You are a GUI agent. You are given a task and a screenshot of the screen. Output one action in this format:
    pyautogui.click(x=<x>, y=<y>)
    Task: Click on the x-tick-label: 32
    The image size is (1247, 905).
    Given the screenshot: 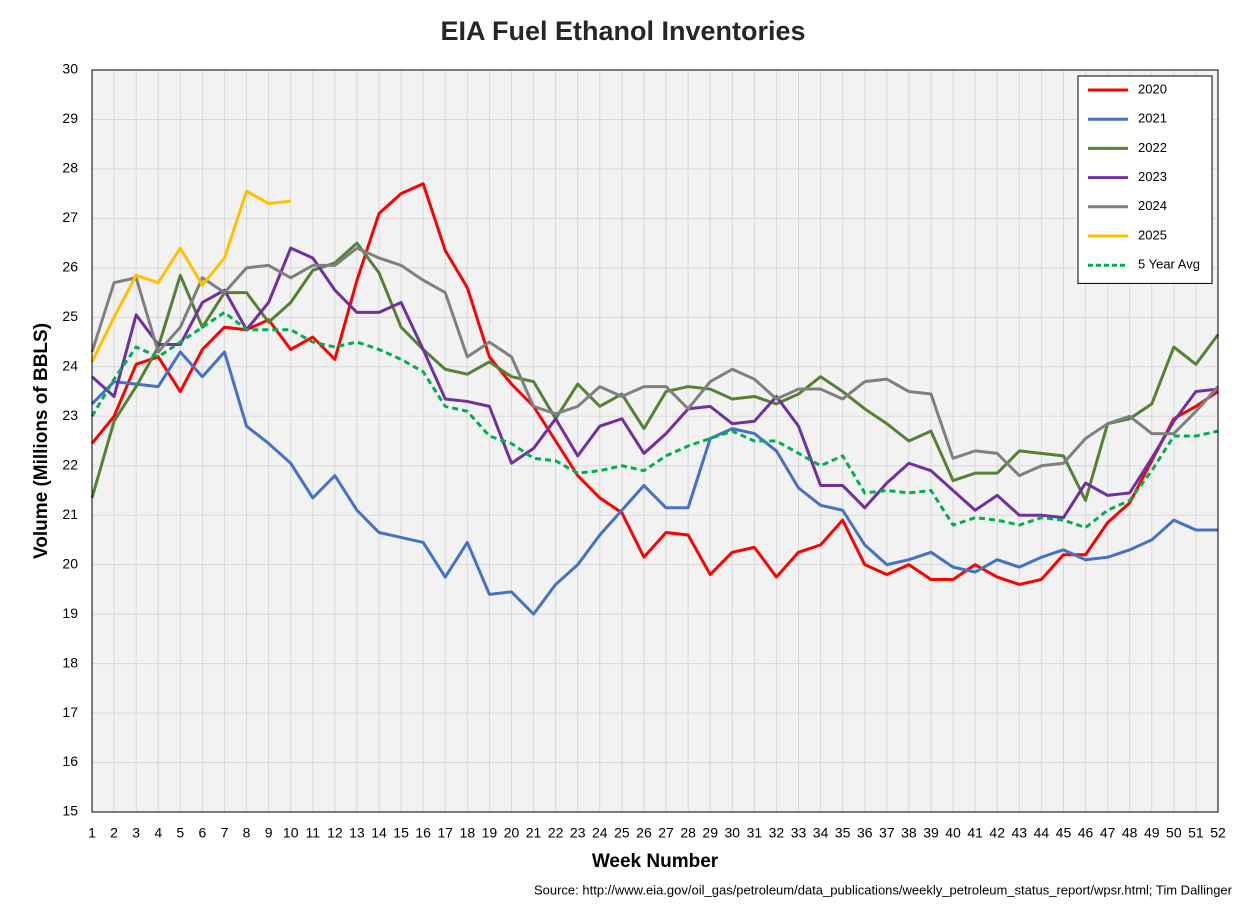 What is the action you would take?
    pyautogui.click(x=777, y=833)
    